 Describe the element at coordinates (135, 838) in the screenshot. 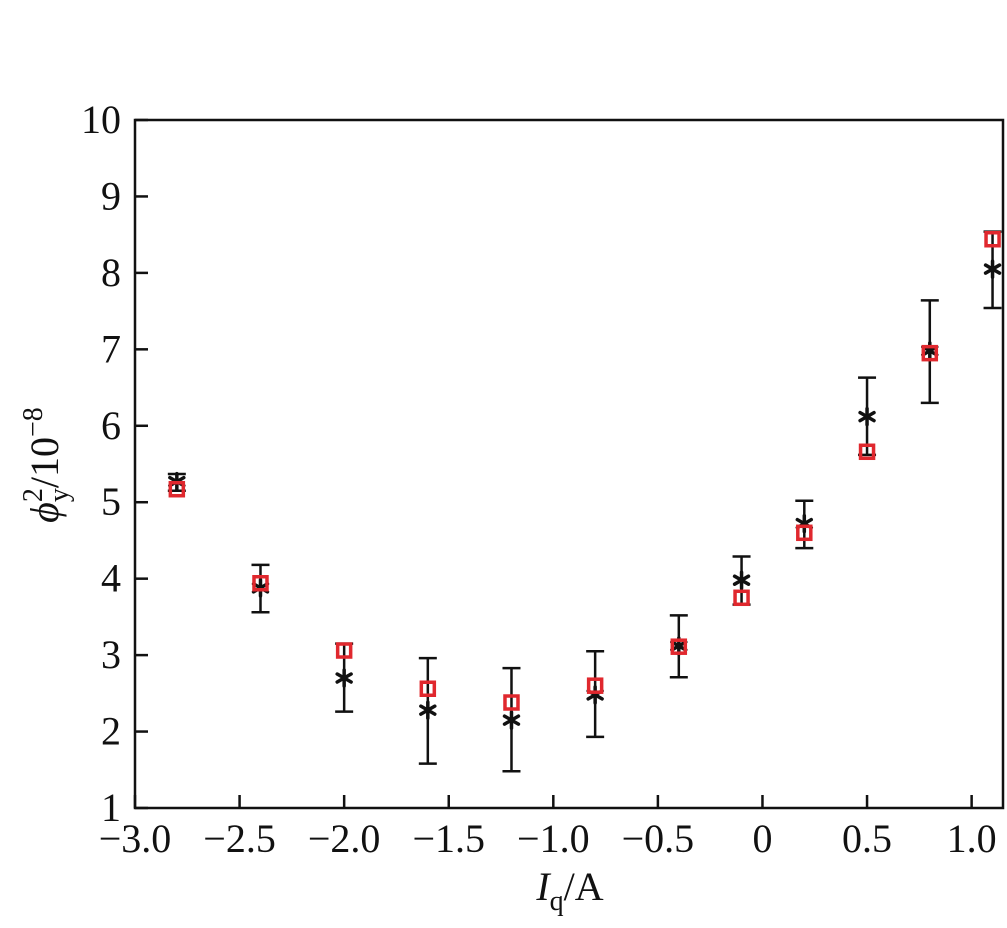

I see `x-tick-label: −3.0` at that location.